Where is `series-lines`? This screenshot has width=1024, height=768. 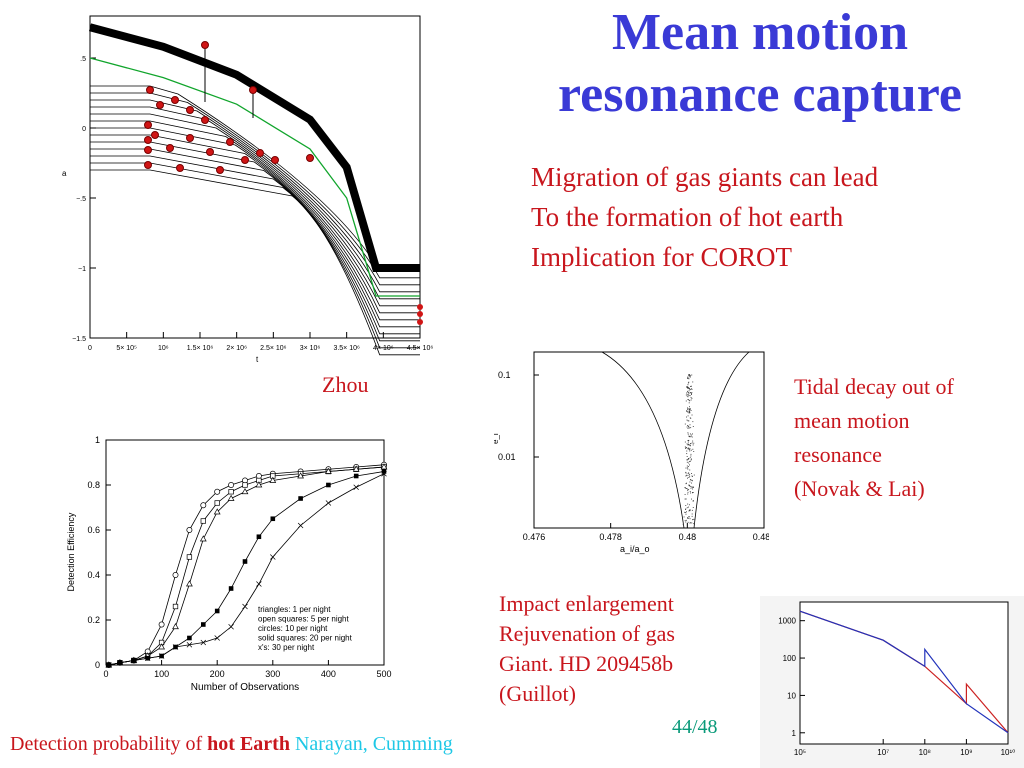 series-lines is located at coordinates (254, 160).